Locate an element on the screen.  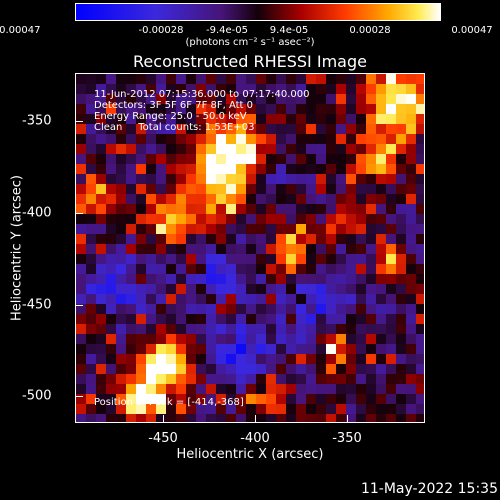
y-axis-label: Heliocentric Y (arcsec) is located at coordinates (17, 248).